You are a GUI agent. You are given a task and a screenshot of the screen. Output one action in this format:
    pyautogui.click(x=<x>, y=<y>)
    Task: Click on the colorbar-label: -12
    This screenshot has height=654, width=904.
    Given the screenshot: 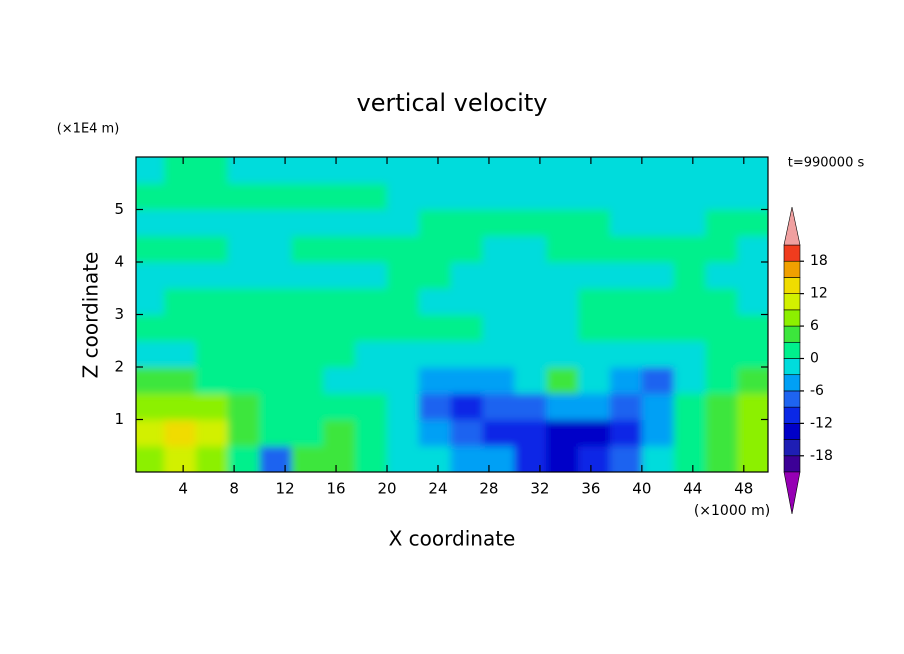 What is the action you would take?
    pyautogui.click(x=821, y=423)
    